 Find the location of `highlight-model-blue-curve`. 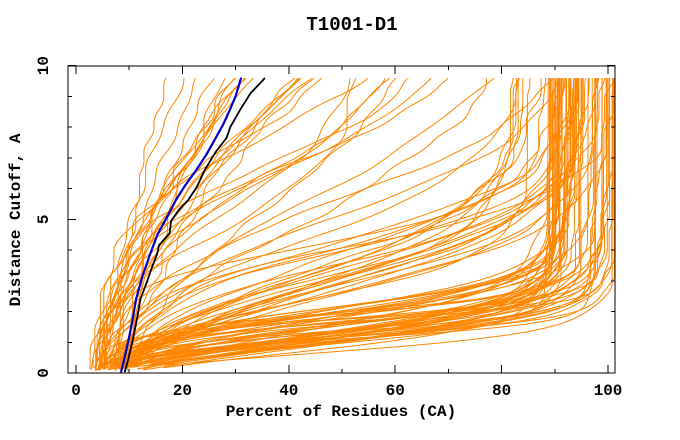

highlight-model-blue-curve is located at coordinates (181, 225).